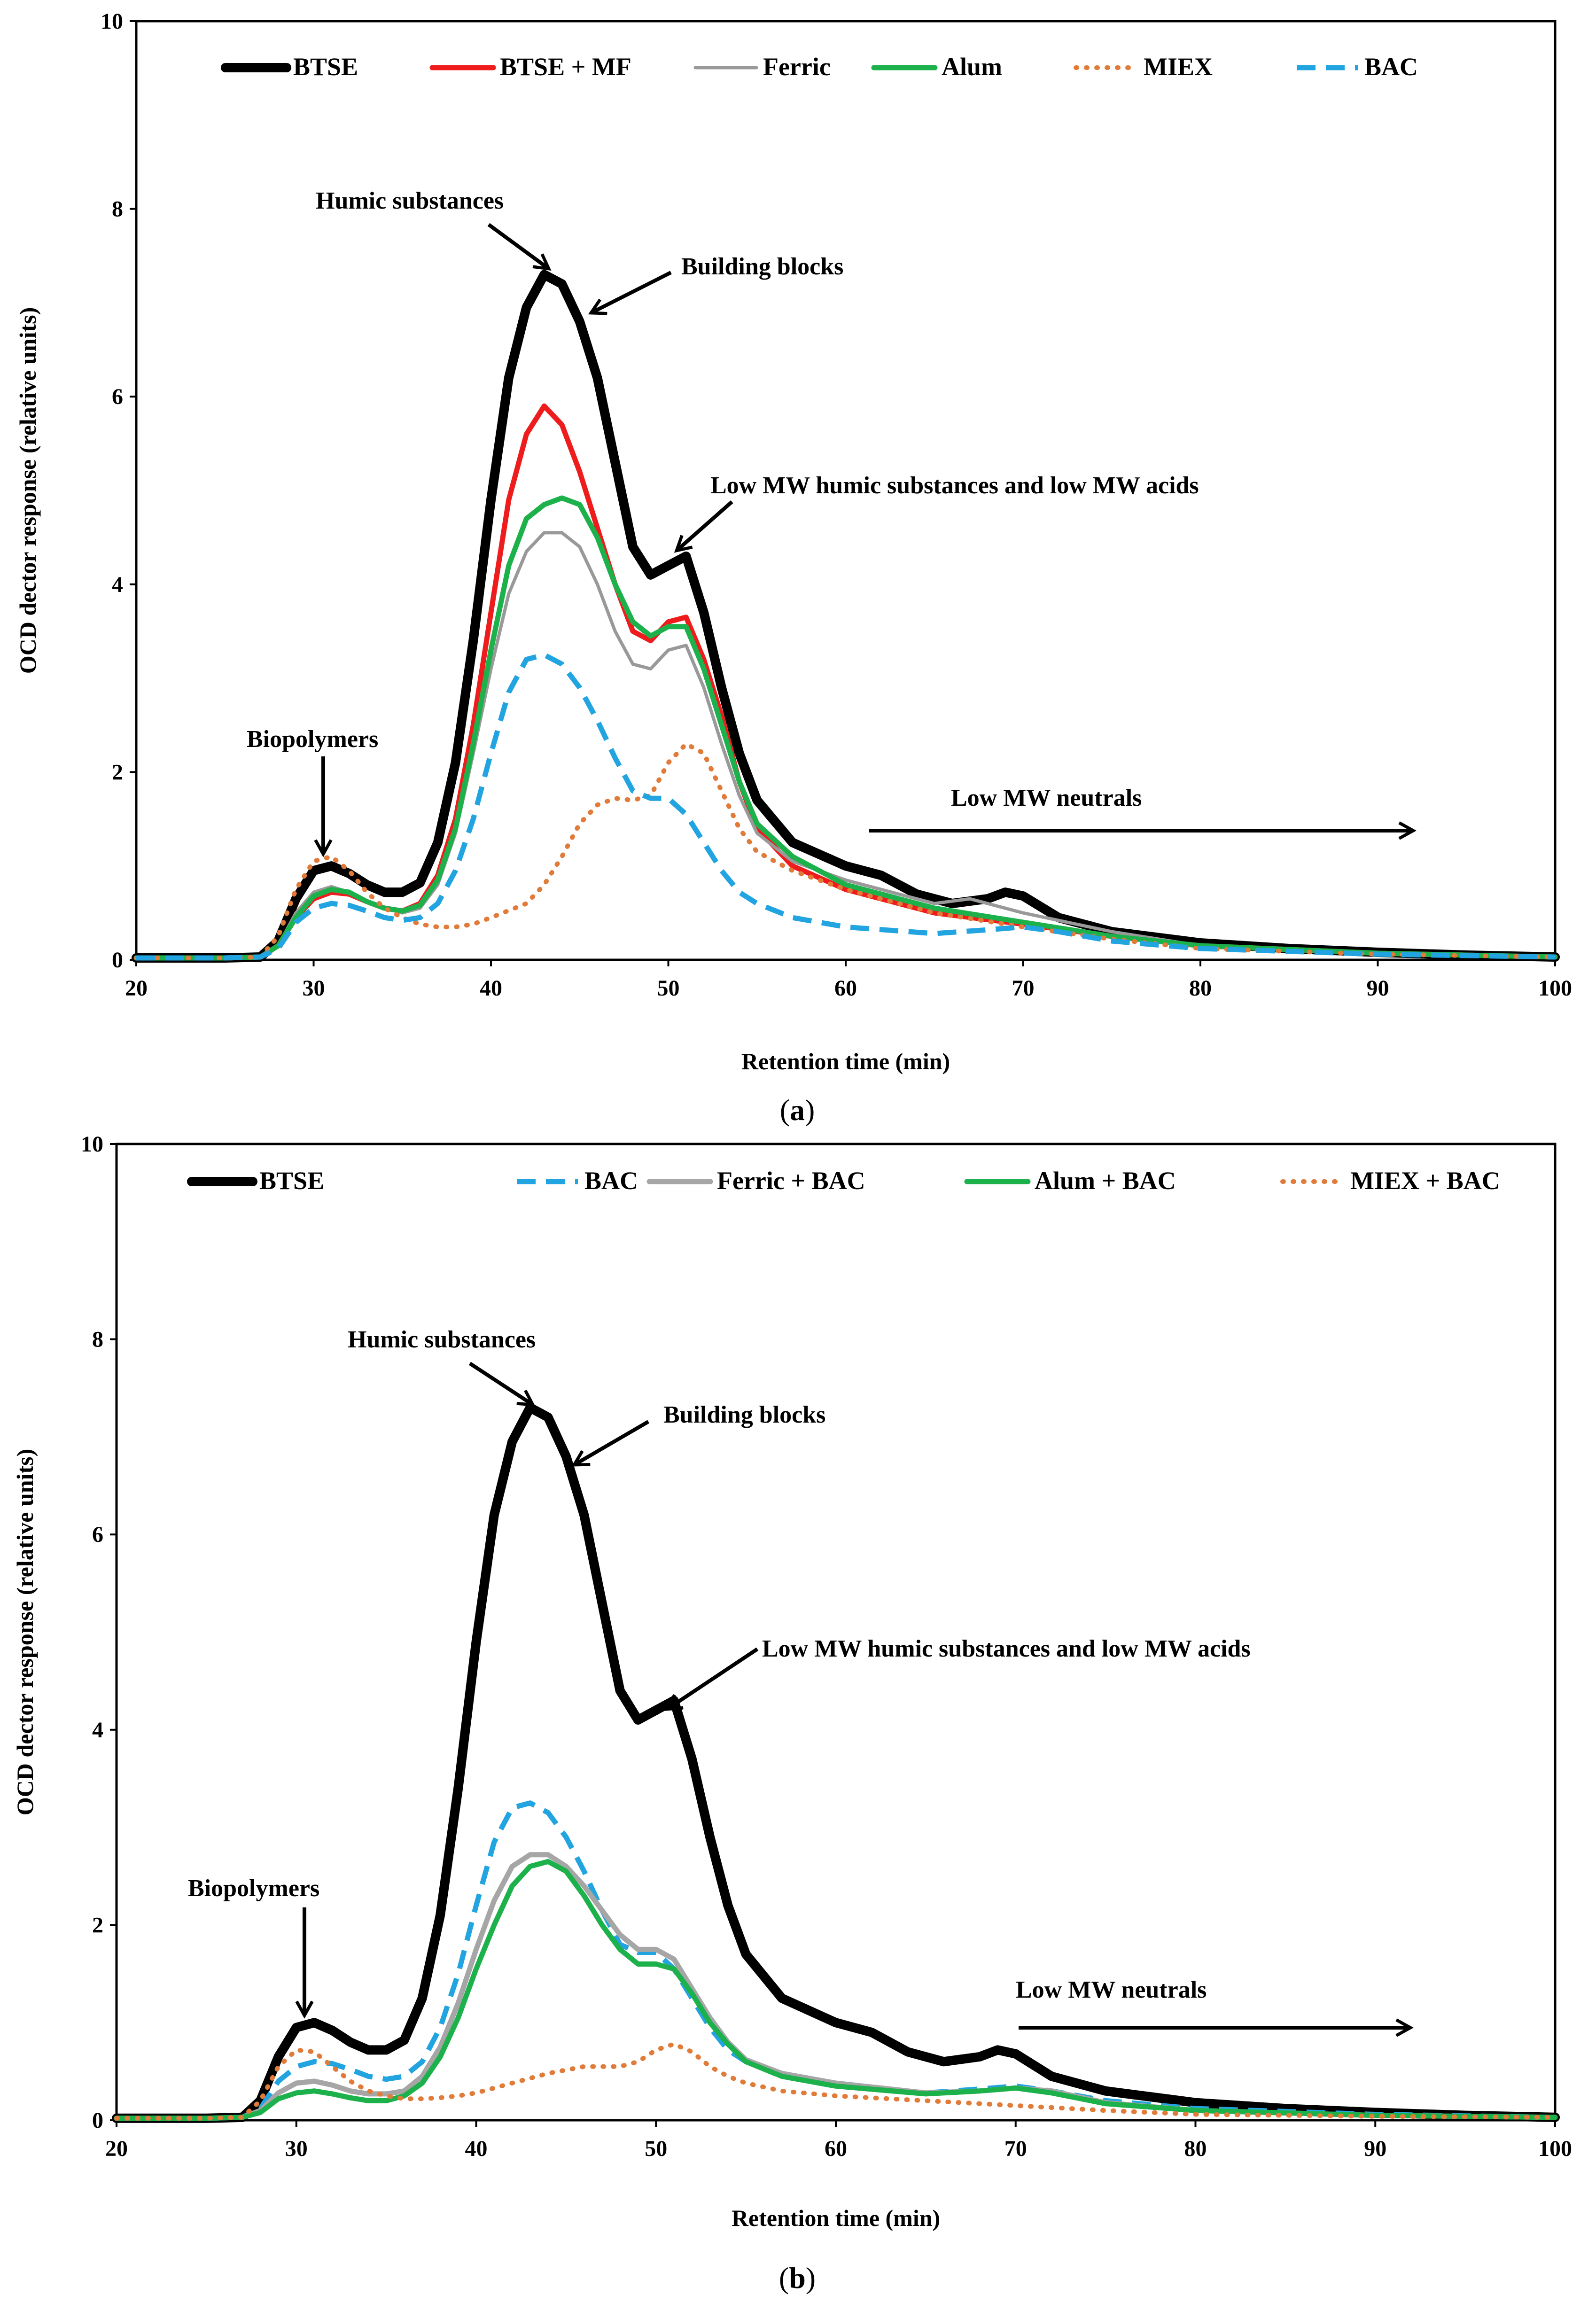 The width and height of the screenshot is (1596, 2303). I want to click on panel-a-legend: BTSE BTSE + MF Ferric Alum MIEX BAC, so click(820, 67).